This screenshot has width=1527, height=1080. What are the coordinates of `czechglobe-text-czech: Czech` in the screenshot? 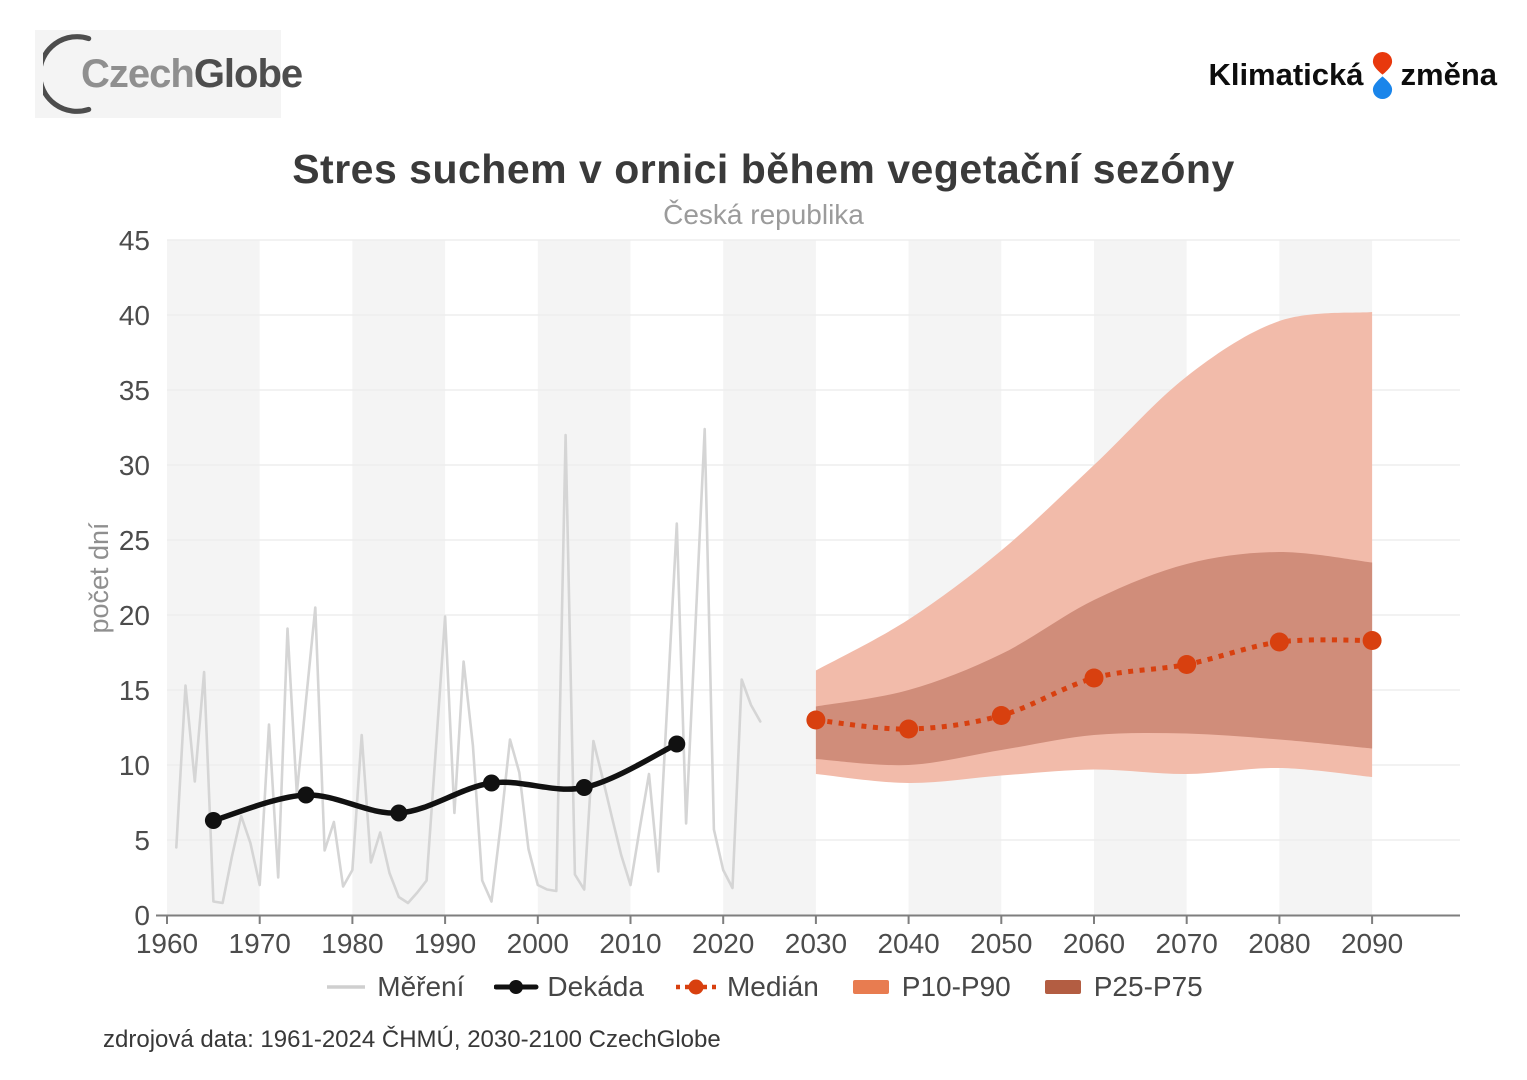 It's located at (138, 73).